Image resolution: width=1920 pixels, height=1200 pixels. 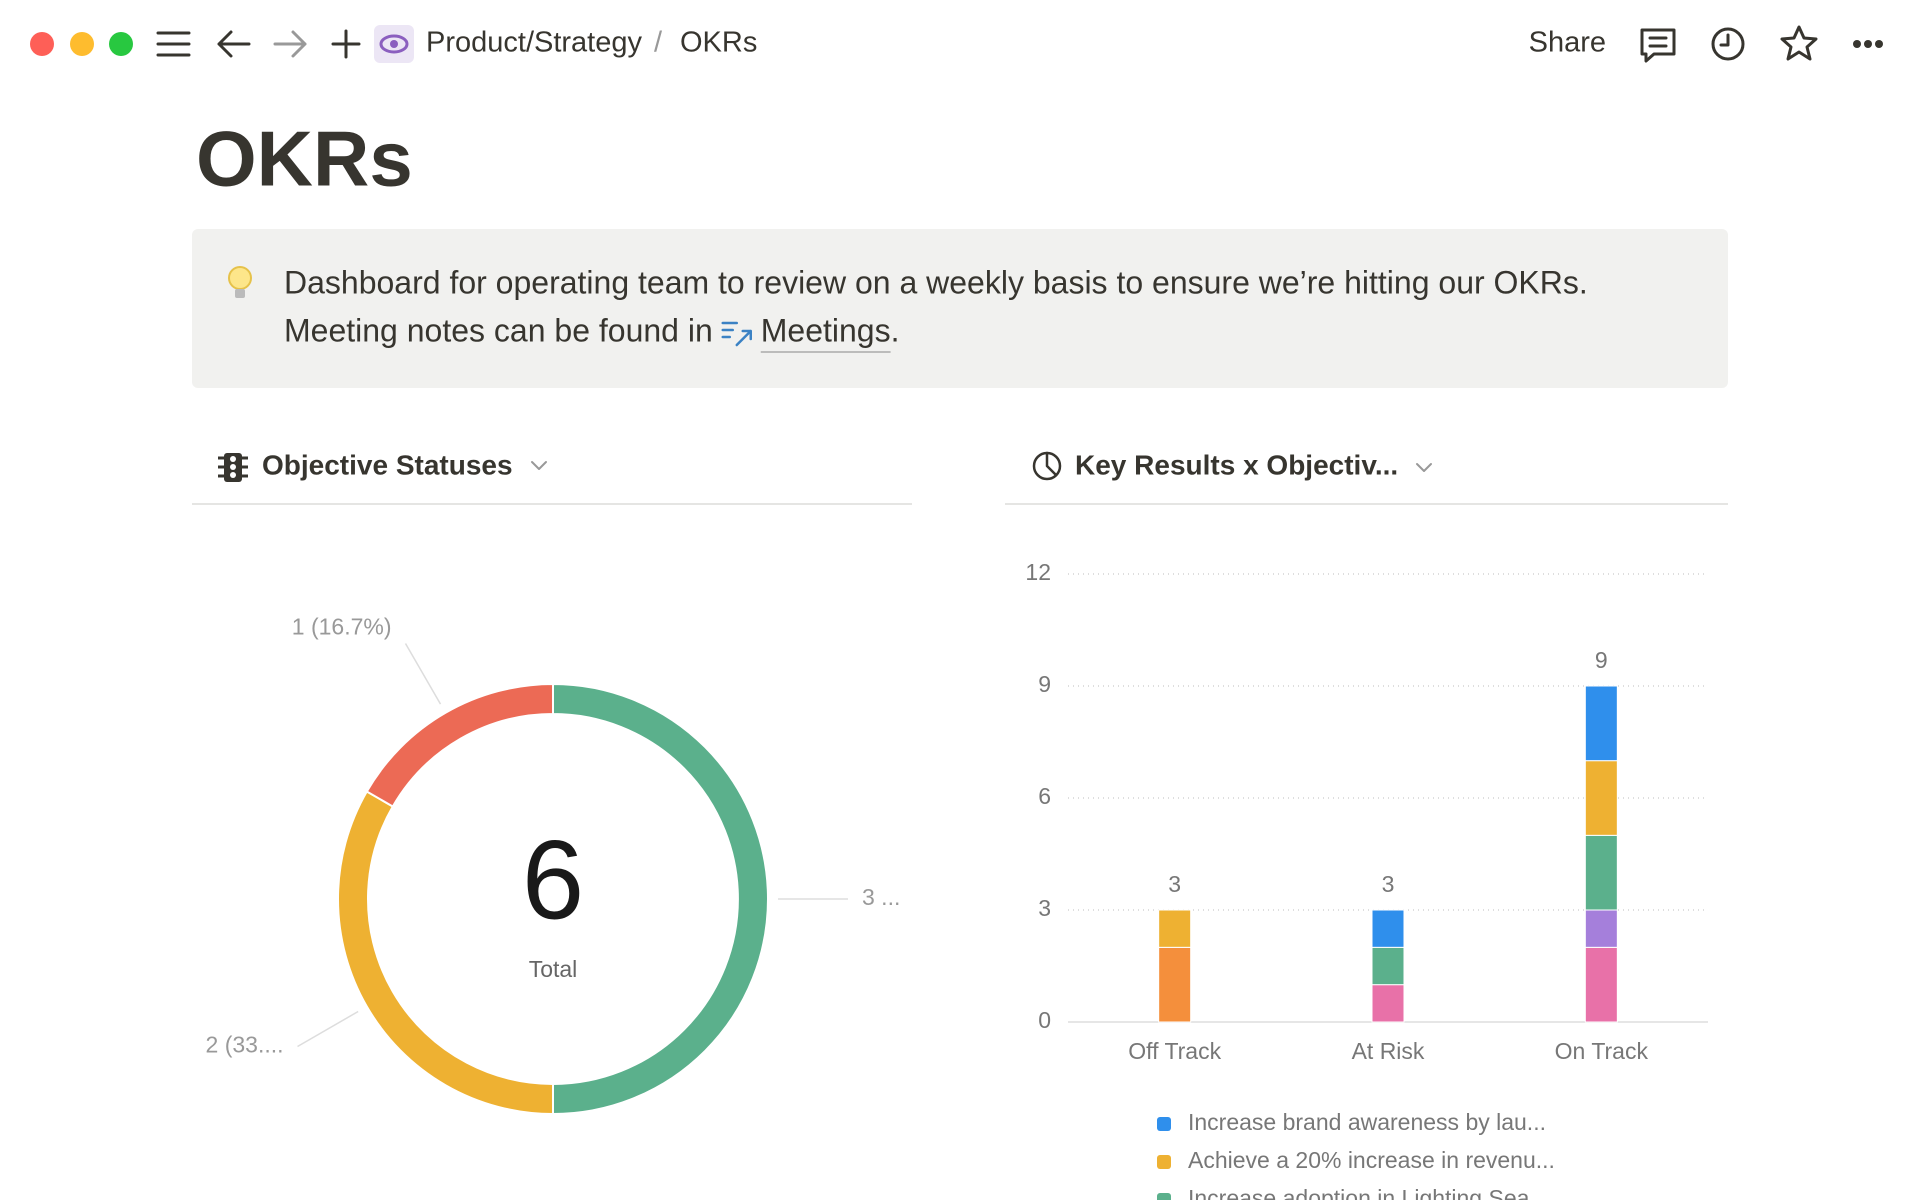 I want to click on y-tick-label: 6, so click(x=1044, y=796).